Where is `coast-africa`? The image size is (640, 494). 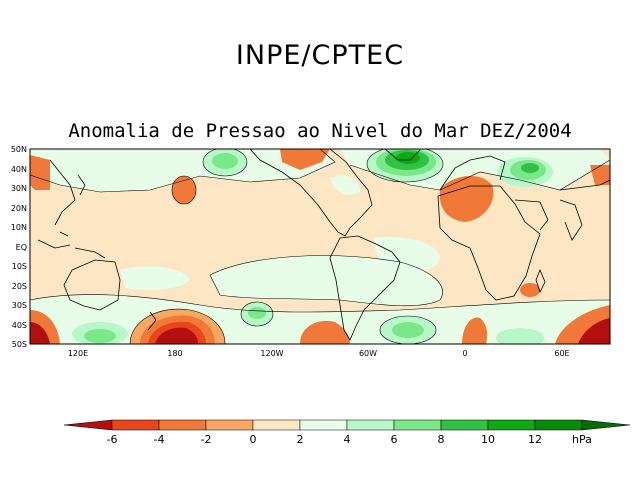 coast-africa is located at coordinates (489, 243).